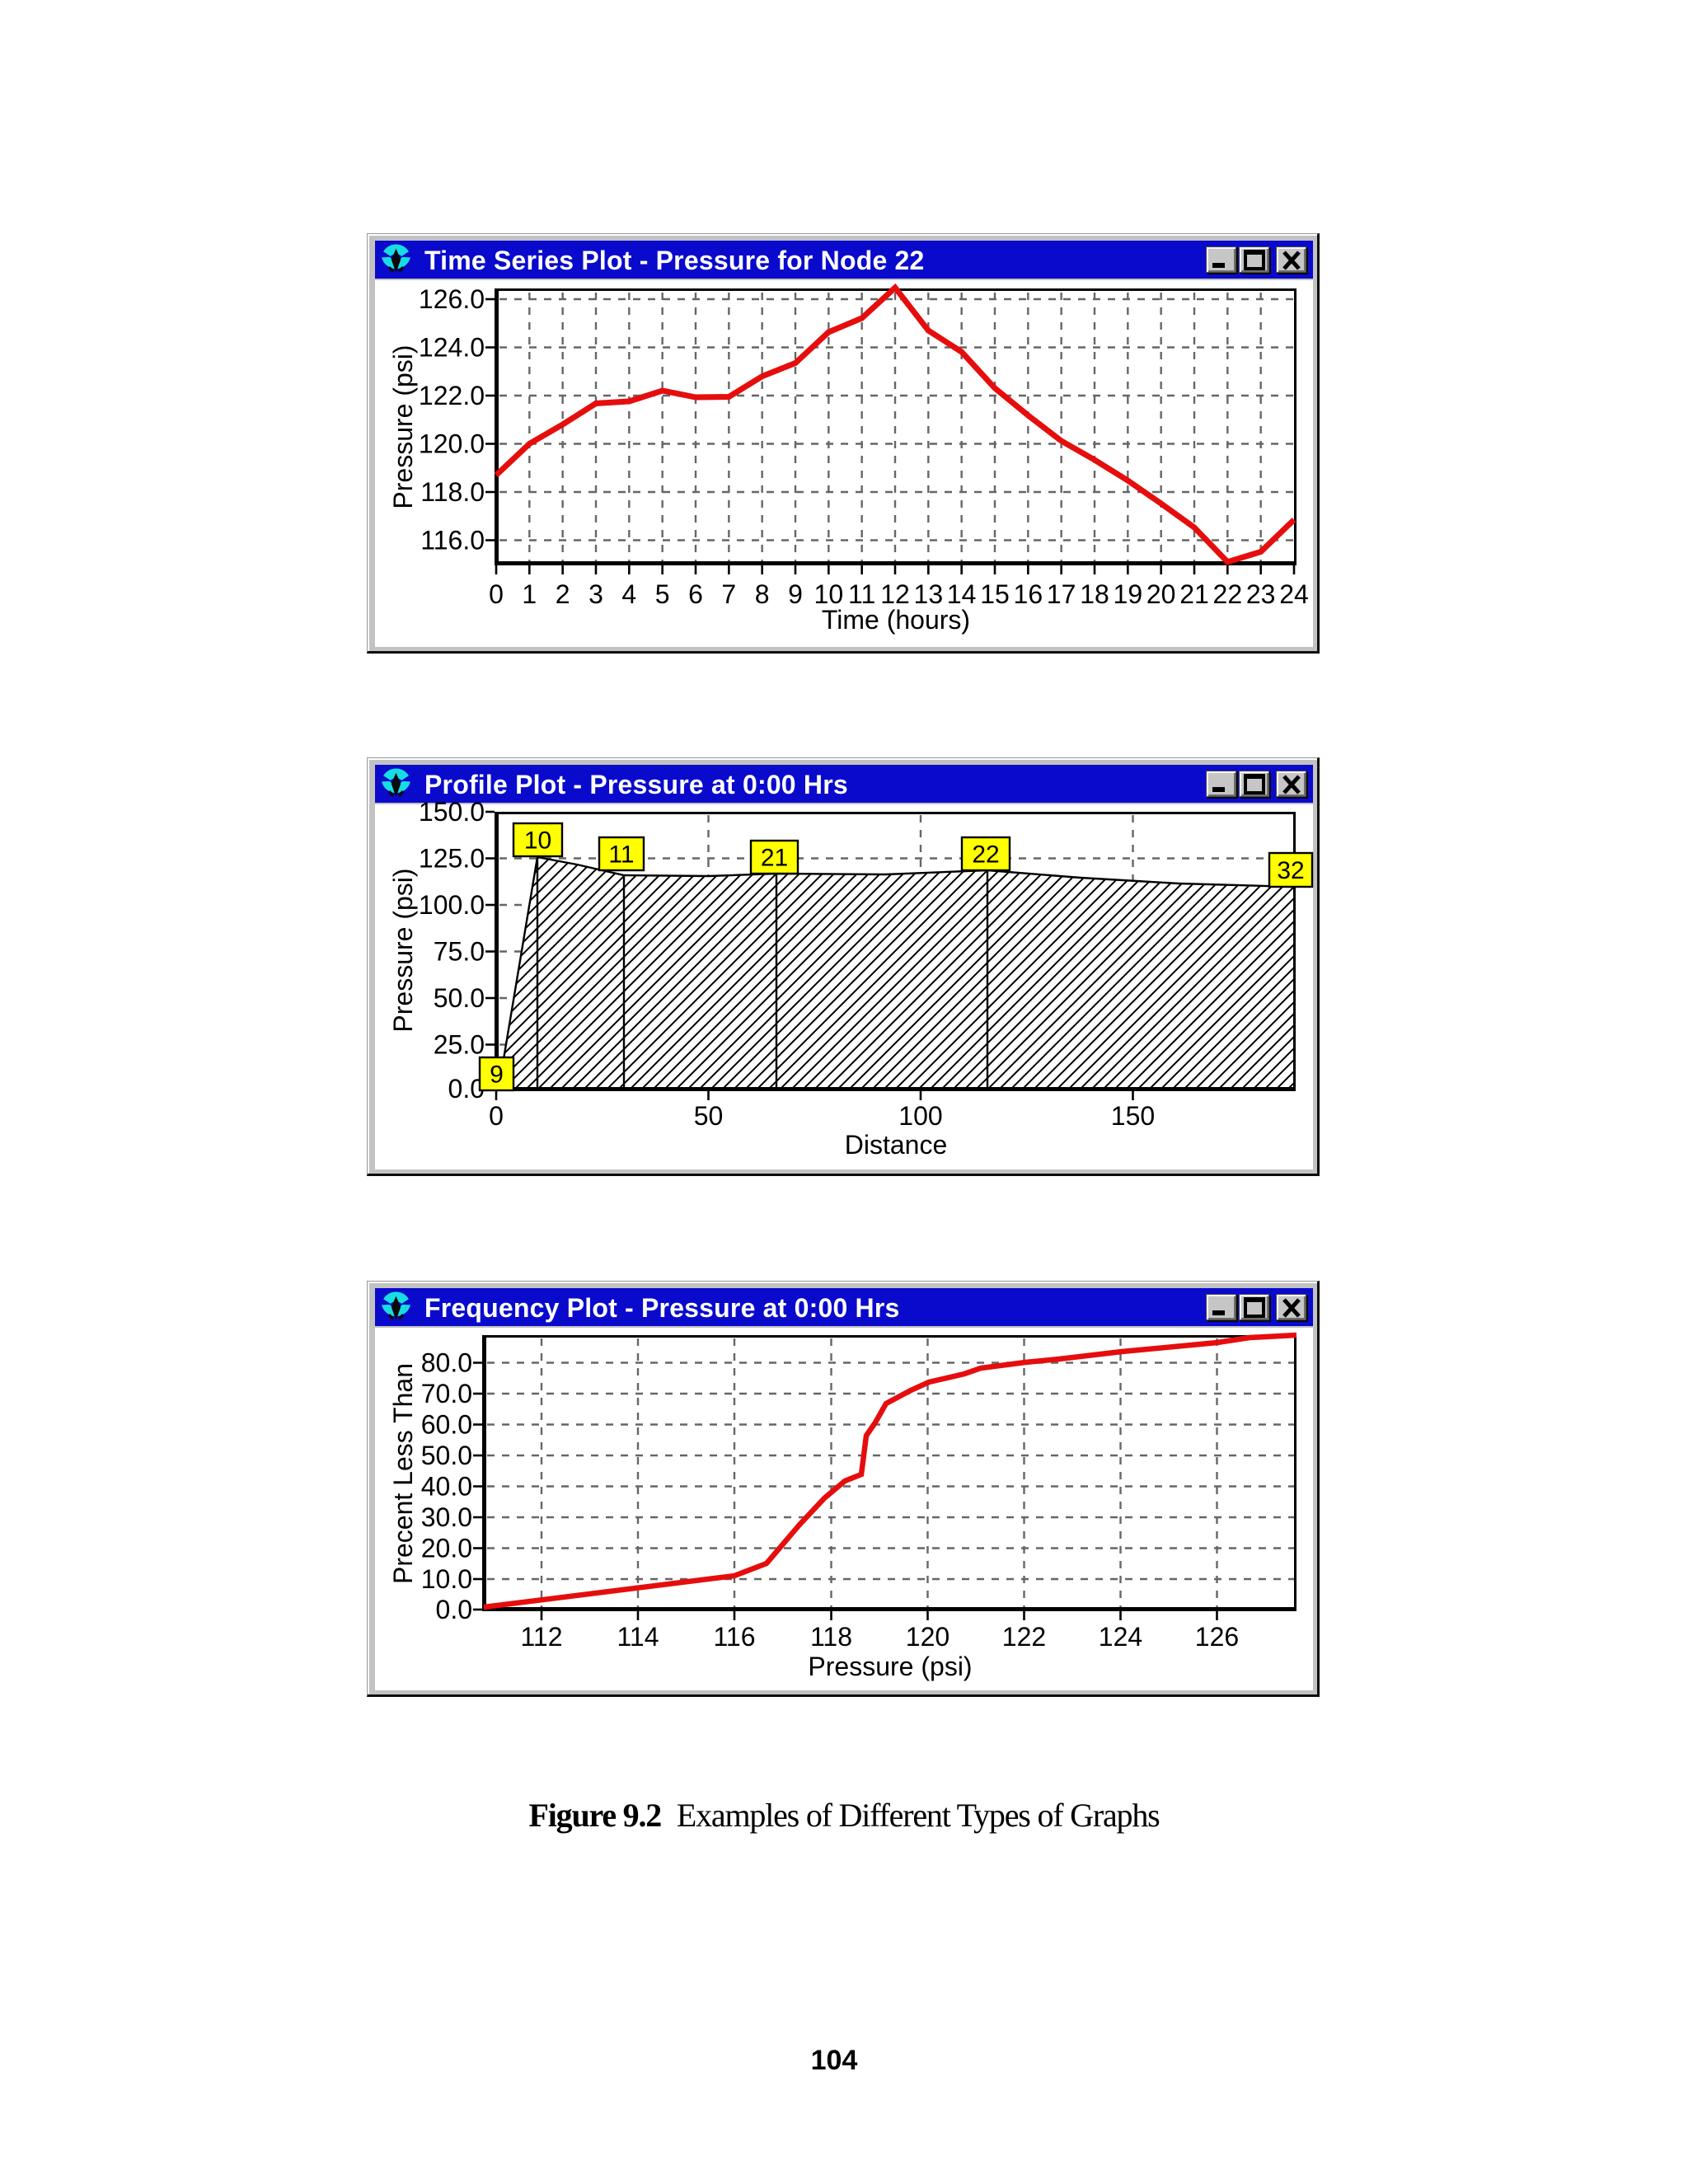 The height and width of the screenshot is (2184, 1688). What do you see at coordinates (1128, 594) in the screenshot?
I see `svg-text: 19` at bounding box center [1128, 594].